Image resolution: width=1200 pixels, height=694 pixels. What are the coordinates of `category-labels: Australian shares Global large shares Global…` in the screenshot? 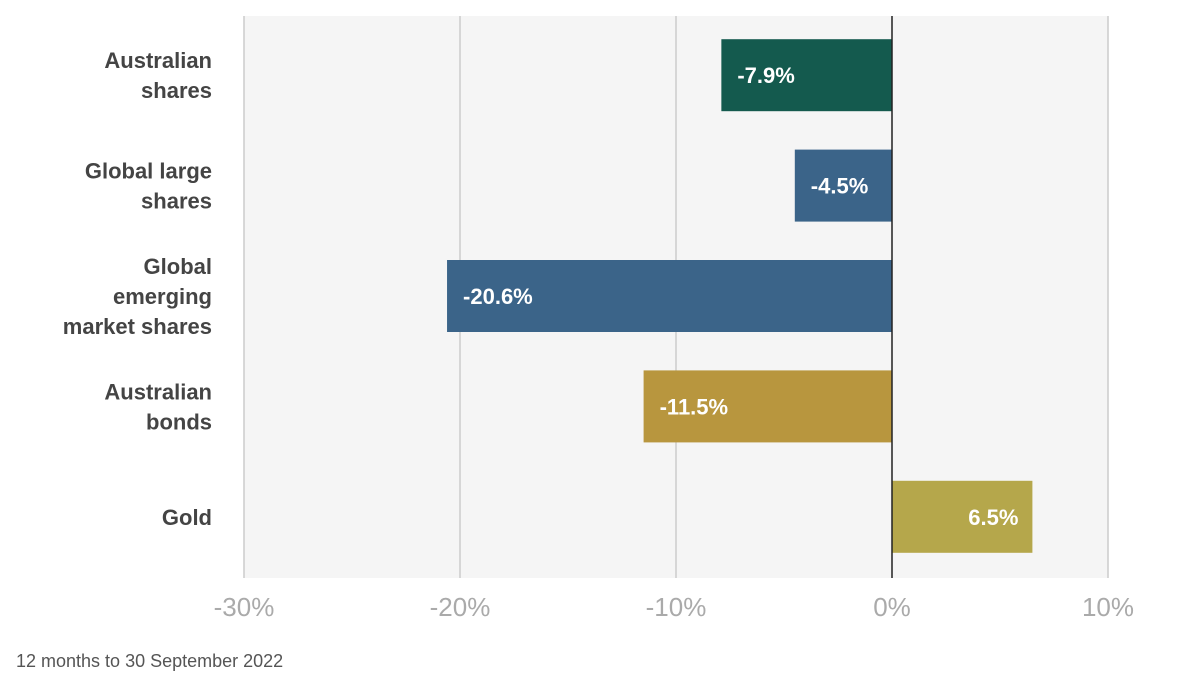 It's located at (137, 289).